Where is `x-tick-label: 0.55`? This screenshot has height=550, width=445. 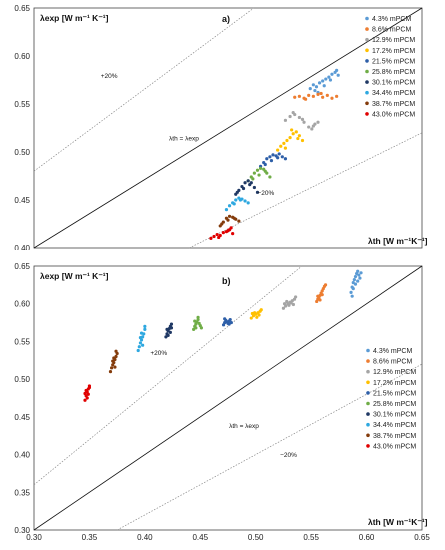
x-tick-label: 0.55 is located at coordinates (311, 537).